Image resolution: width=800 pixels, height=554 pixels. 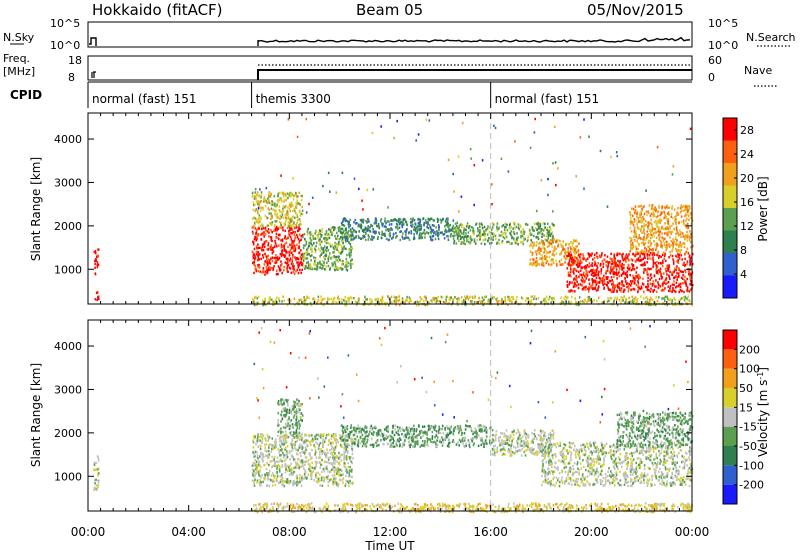 I want to click on colorbar-tick-label-0: 4, so click(x=743, y=274).